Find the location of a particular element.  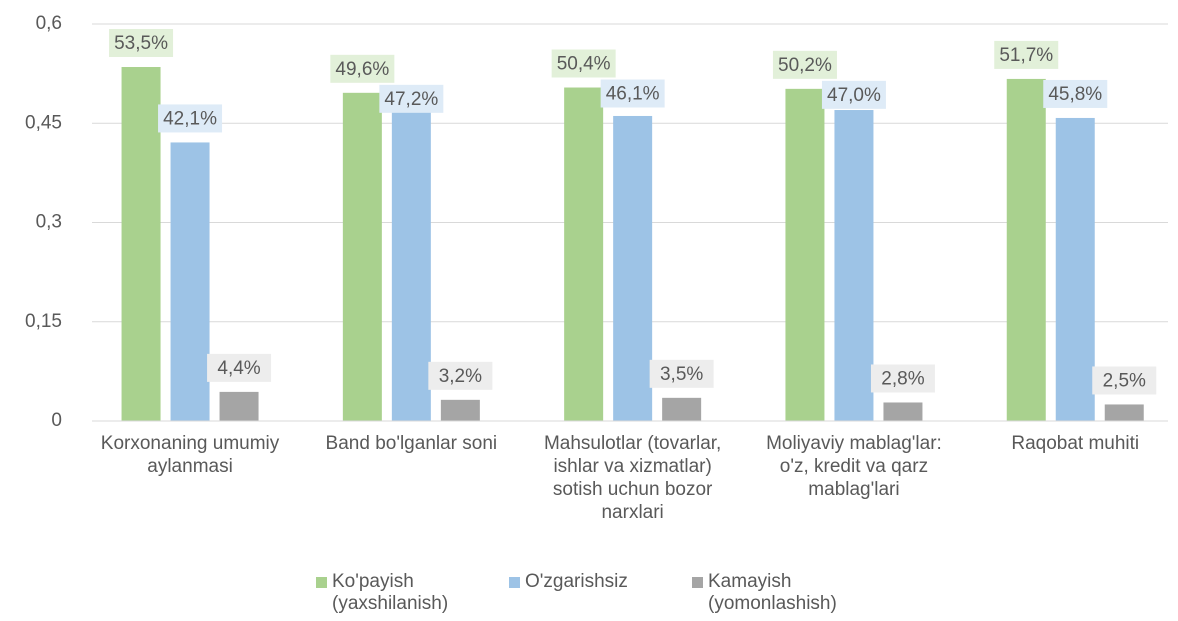

legend-label: O'zgarishsiz is located at coordinates (576, 581).